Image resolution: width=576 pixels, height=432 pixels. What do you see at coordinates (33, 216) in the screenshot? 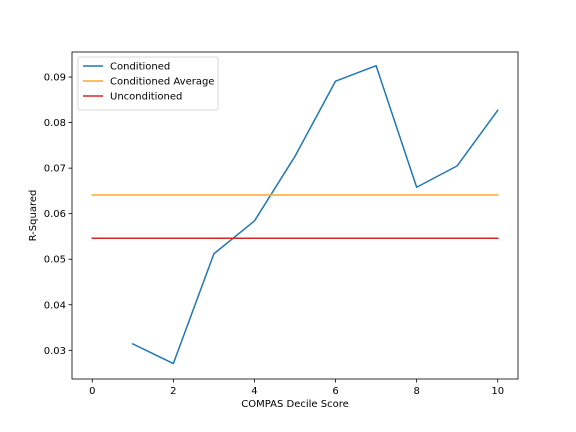
I see `y-axis-label: R-Squared` at bounding box center [33, 216].